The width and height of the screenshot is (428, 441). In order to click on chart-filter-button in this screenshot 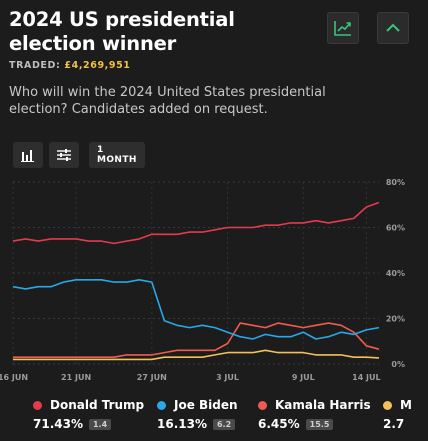, I will do `click(64, 155)`.